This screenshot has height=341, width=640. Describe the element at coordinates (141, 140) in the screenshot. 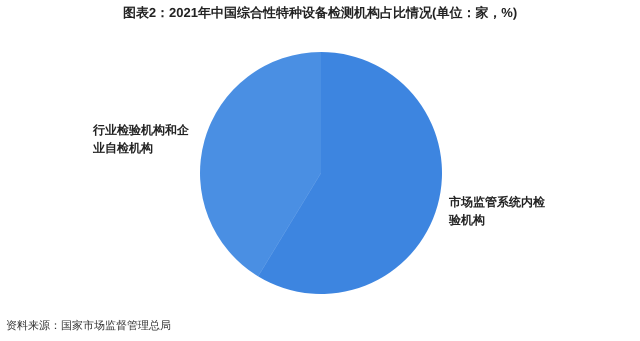

I see `slice-label: 行业检验机构和企业自检机构` at that location.